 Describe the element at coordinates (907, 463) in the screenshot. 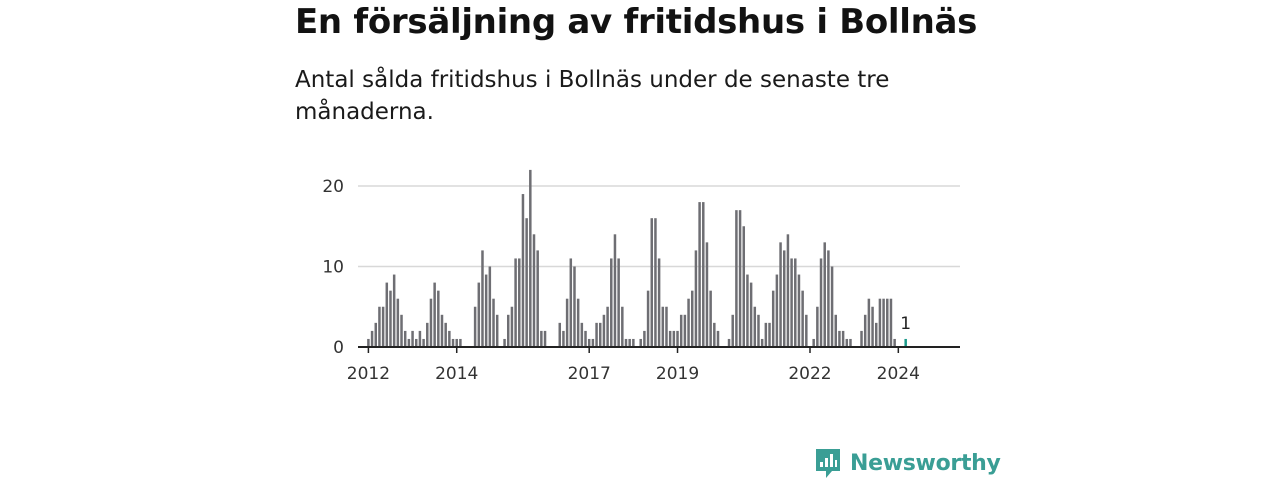

I see `newsworthy-logo: Newsworthy` at that location.